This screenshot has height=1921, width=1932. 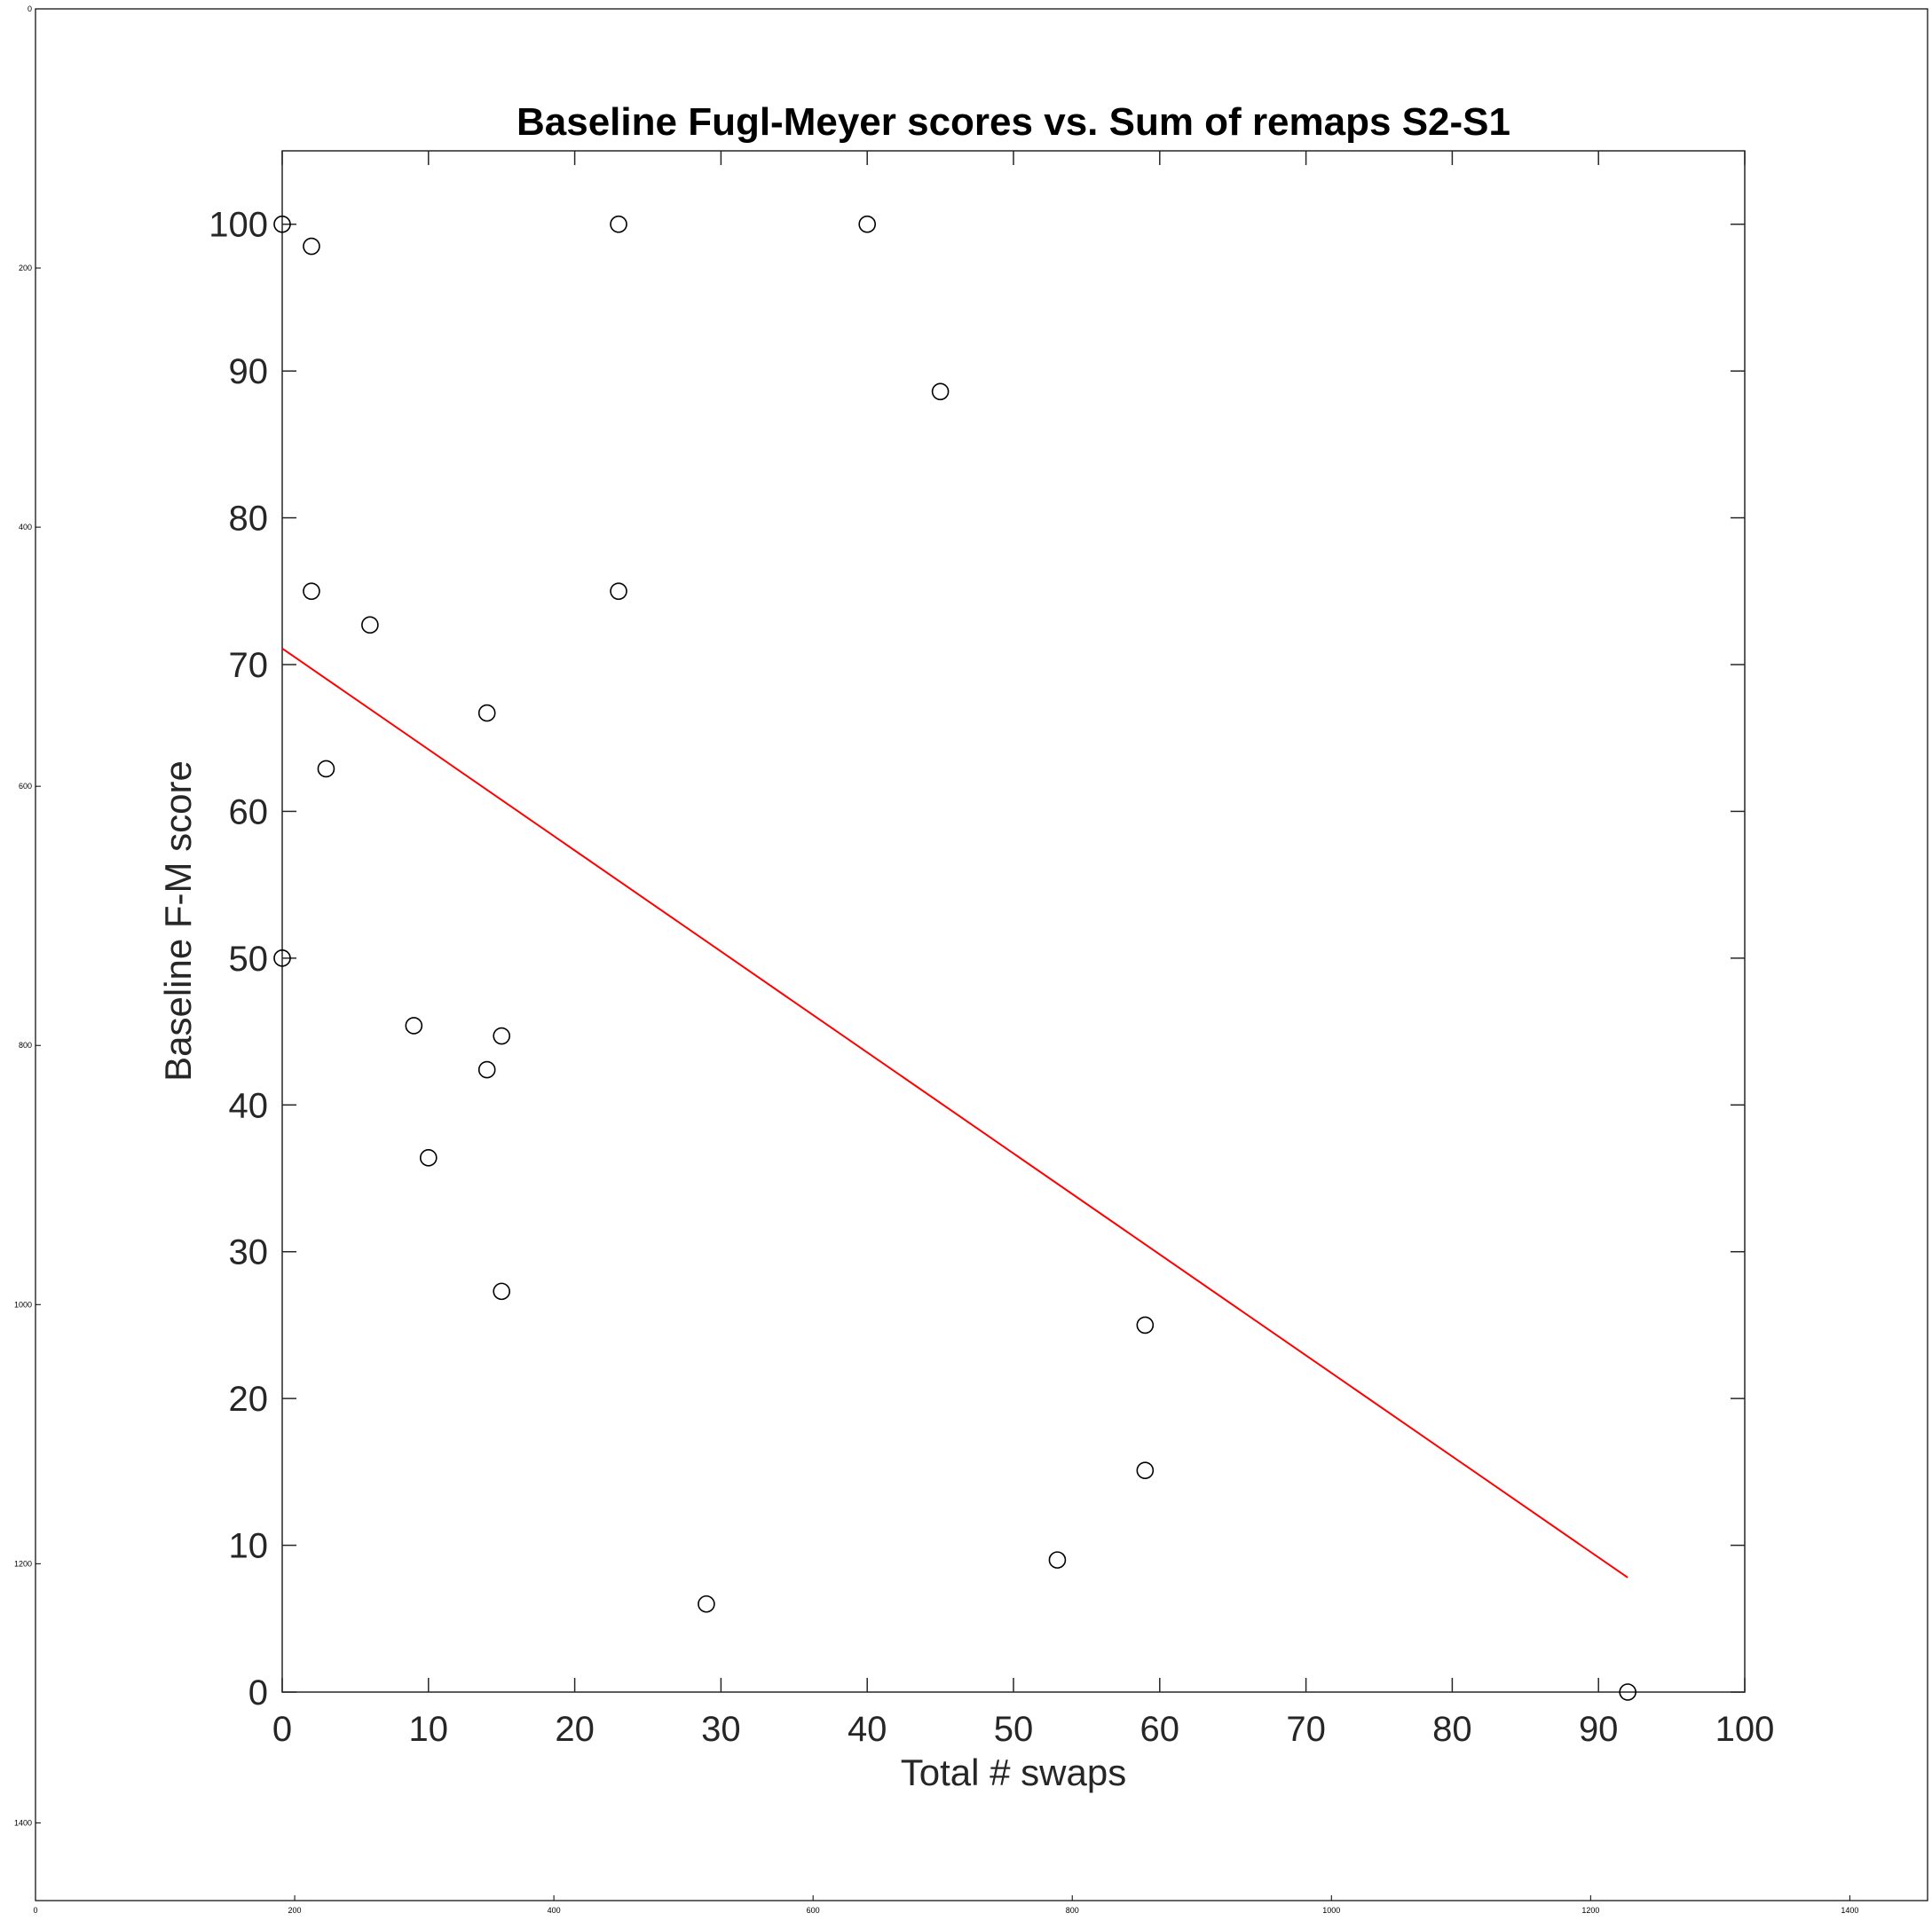 I want to click on x-tick-label: 100, so click(x=1745, y=1730).